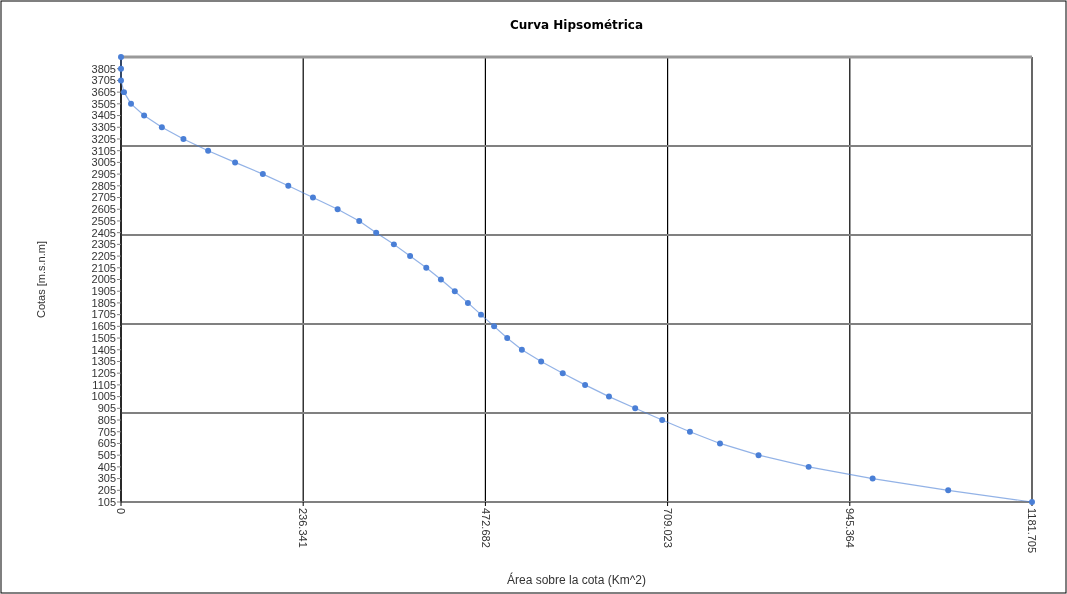  Describe the element at coordinates (103, 326) in the screenshot. I see `y-tick-label: 1605` at that location.